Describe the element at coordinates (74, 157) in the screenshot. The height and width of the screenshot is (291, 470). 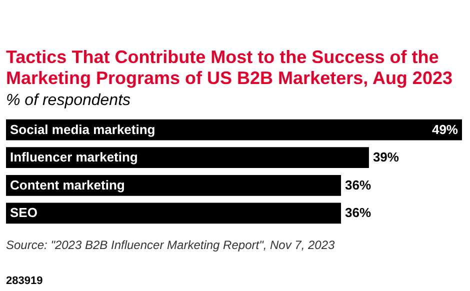
I see `y-tick-label: Influencer marketing` at that location.